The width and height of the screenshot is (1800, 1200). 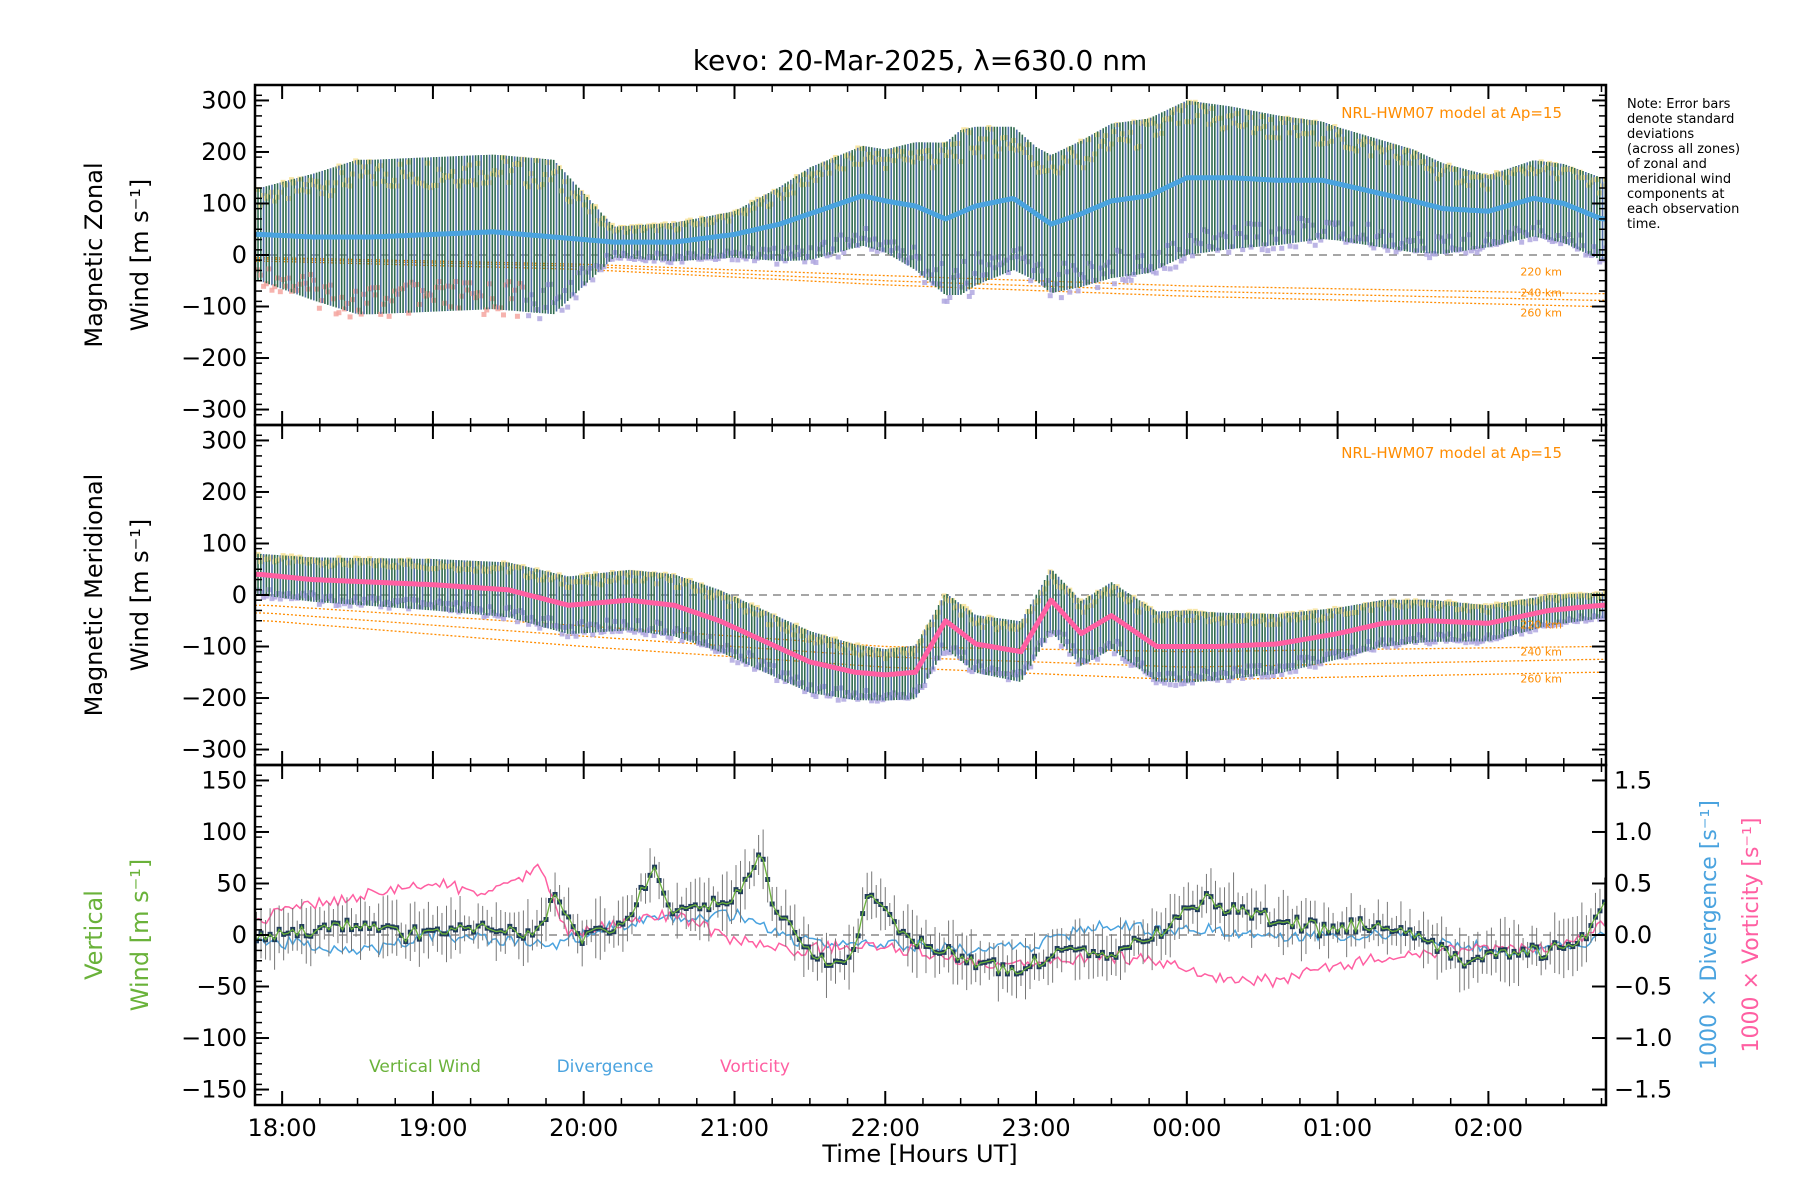 What do you see at coordinates (1751, 935) in the screenshot?
I see `vorticity-axis-label: 1000 × Vorticity [s⁻¹]` at bounding box center [1751, 935].